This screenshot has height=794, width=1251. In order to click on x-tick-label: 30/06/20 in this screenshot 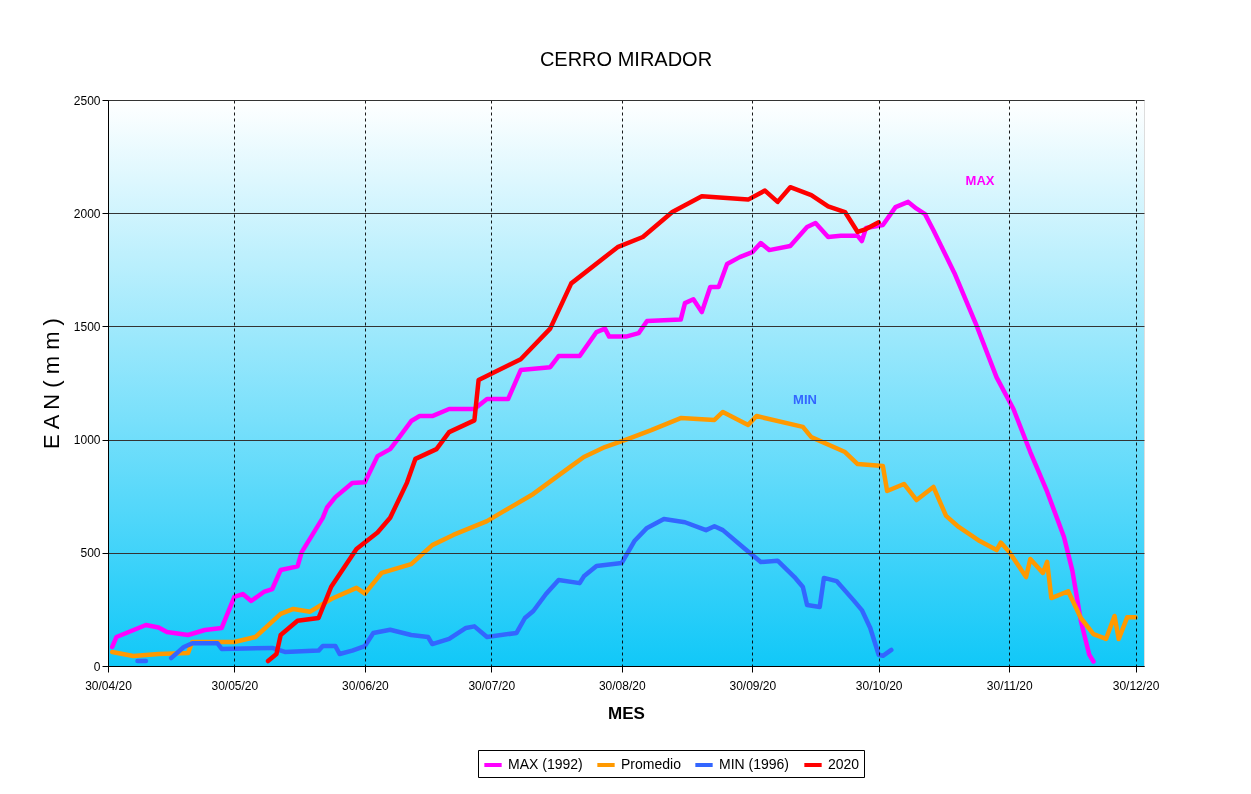, I will do `click(366, 685)`.